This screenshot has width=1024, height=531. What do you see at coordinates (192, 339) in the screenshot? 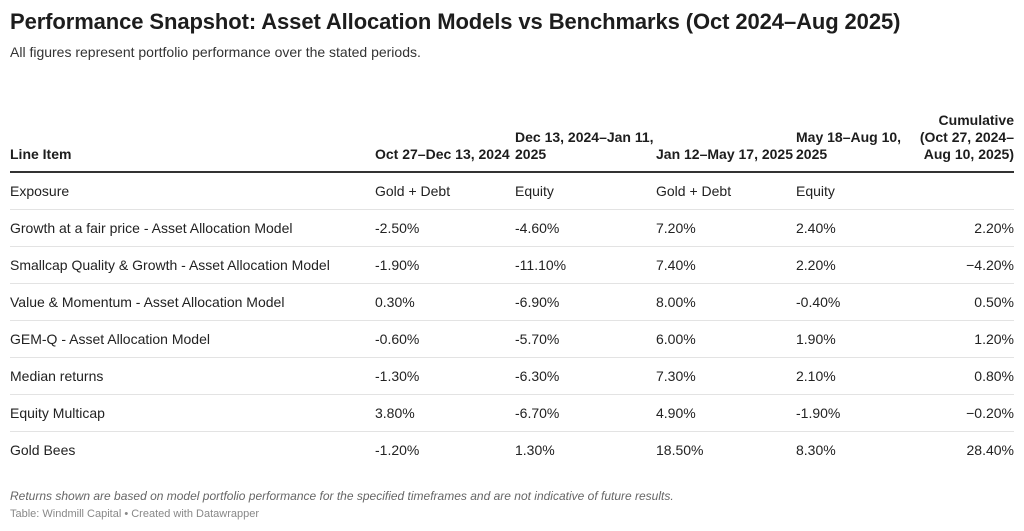
I see `row-label-cell: GEM-Q - Asset Allocation Model` at bounding box center [192, 339].